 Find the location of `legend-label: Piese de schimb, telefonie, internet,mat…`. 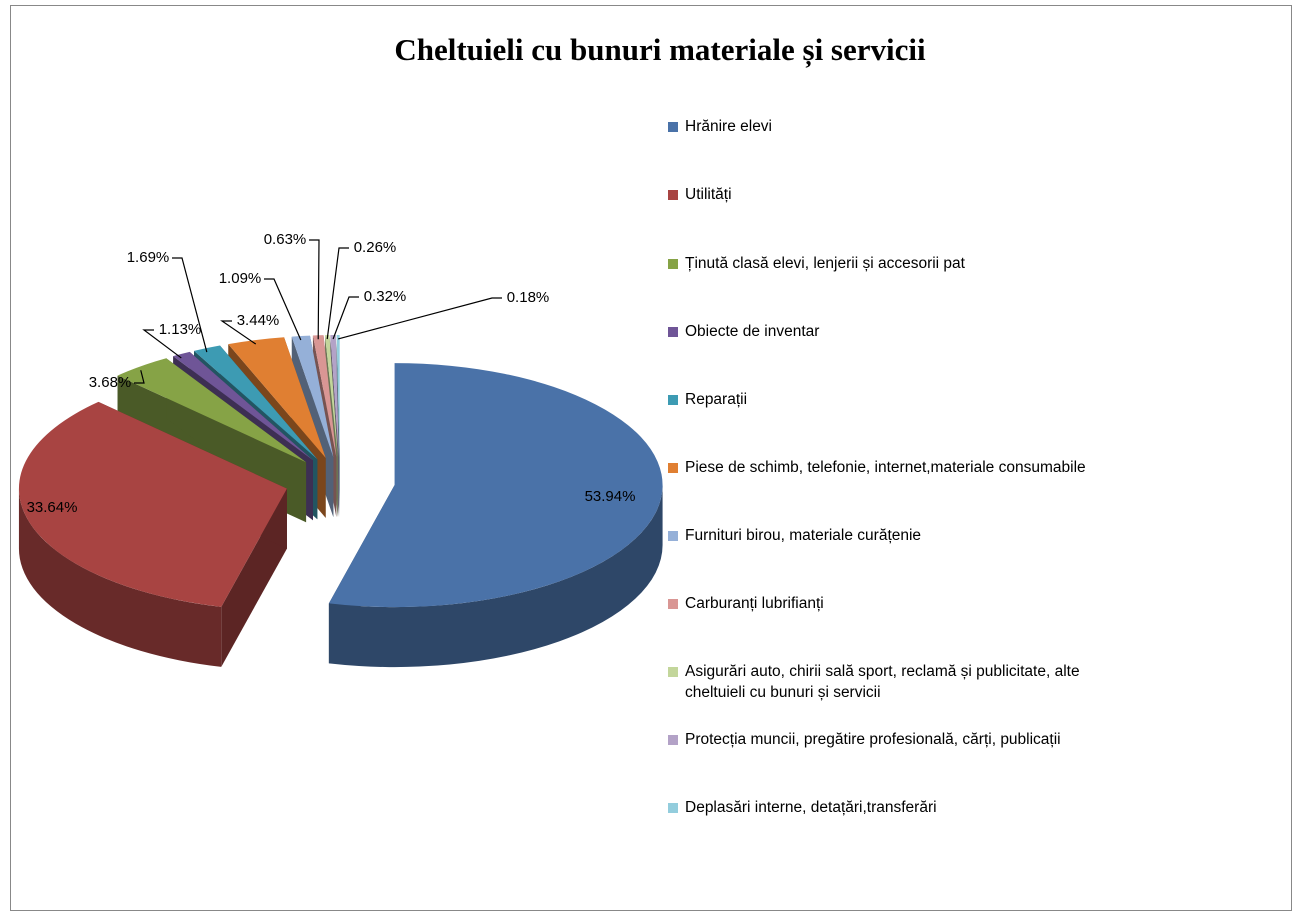

legend-label: Piese de schimb, telefonie, internet,mat… is located at coordinates (885, 467).